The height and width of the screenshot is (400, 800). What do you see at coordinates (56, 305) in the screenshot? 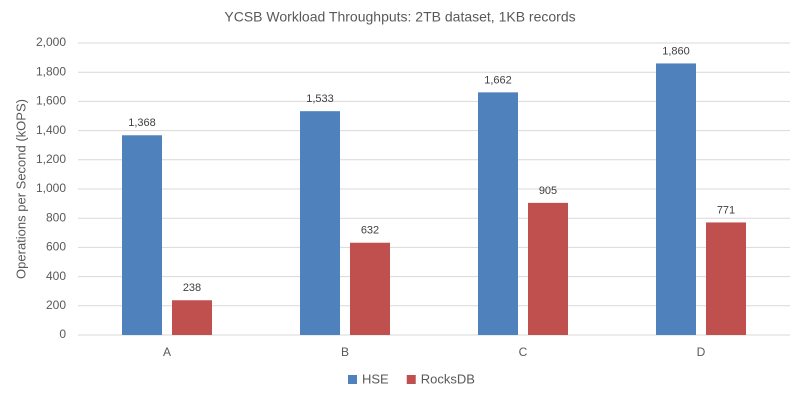
I see `y-tick-label: 200` at bounding box center [56, 305].